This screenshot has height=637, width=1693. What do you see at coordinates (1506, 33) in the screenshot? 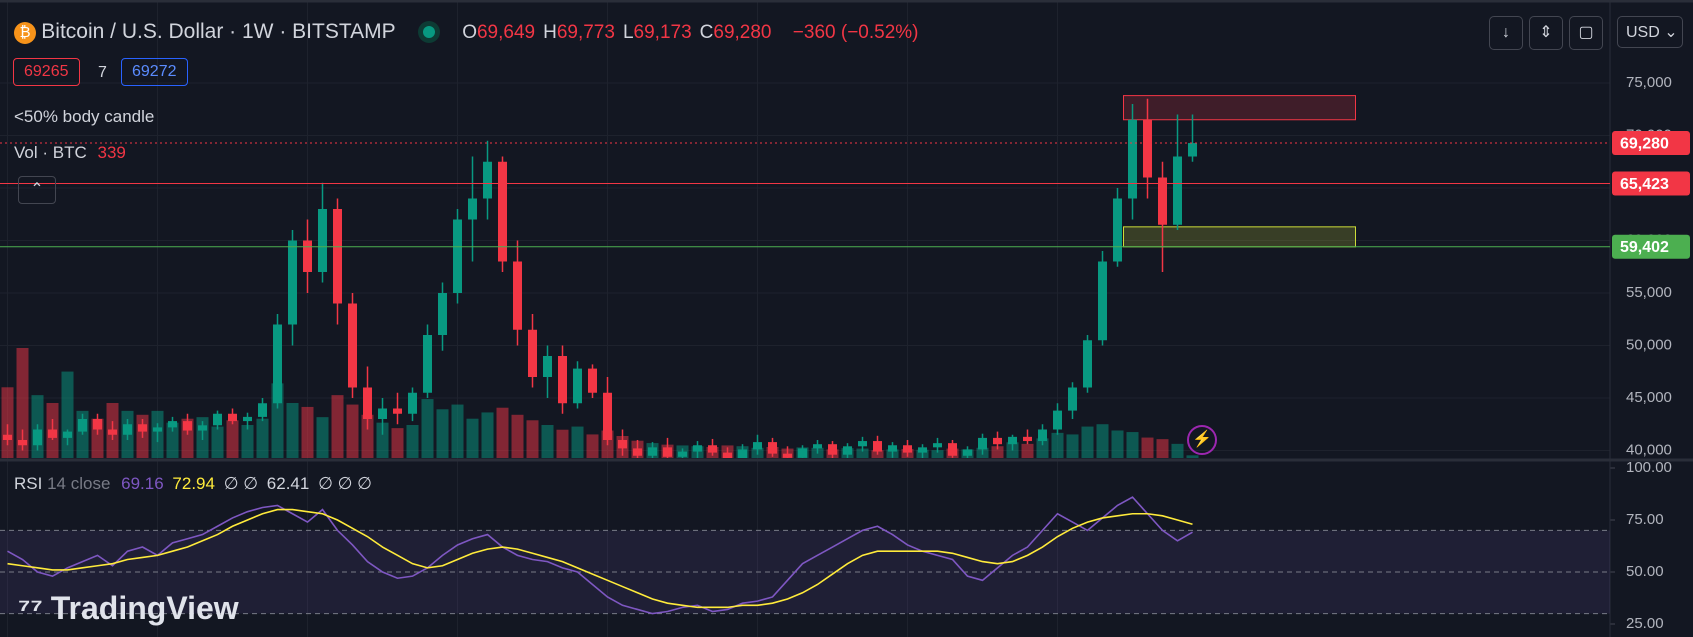
I see `download-button: ↓` at bounding box center [1506, 33].